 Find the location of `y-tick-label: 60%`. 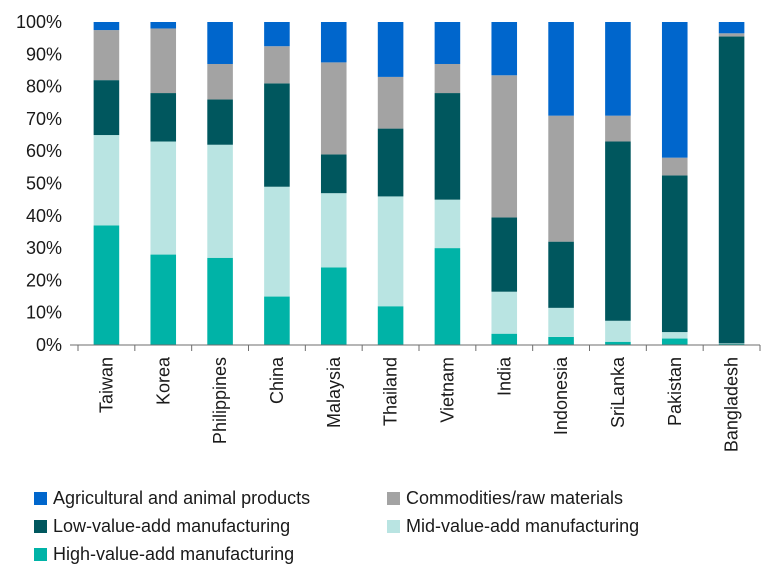

y-tick-label: 60% is located at coordinates (44, 151).